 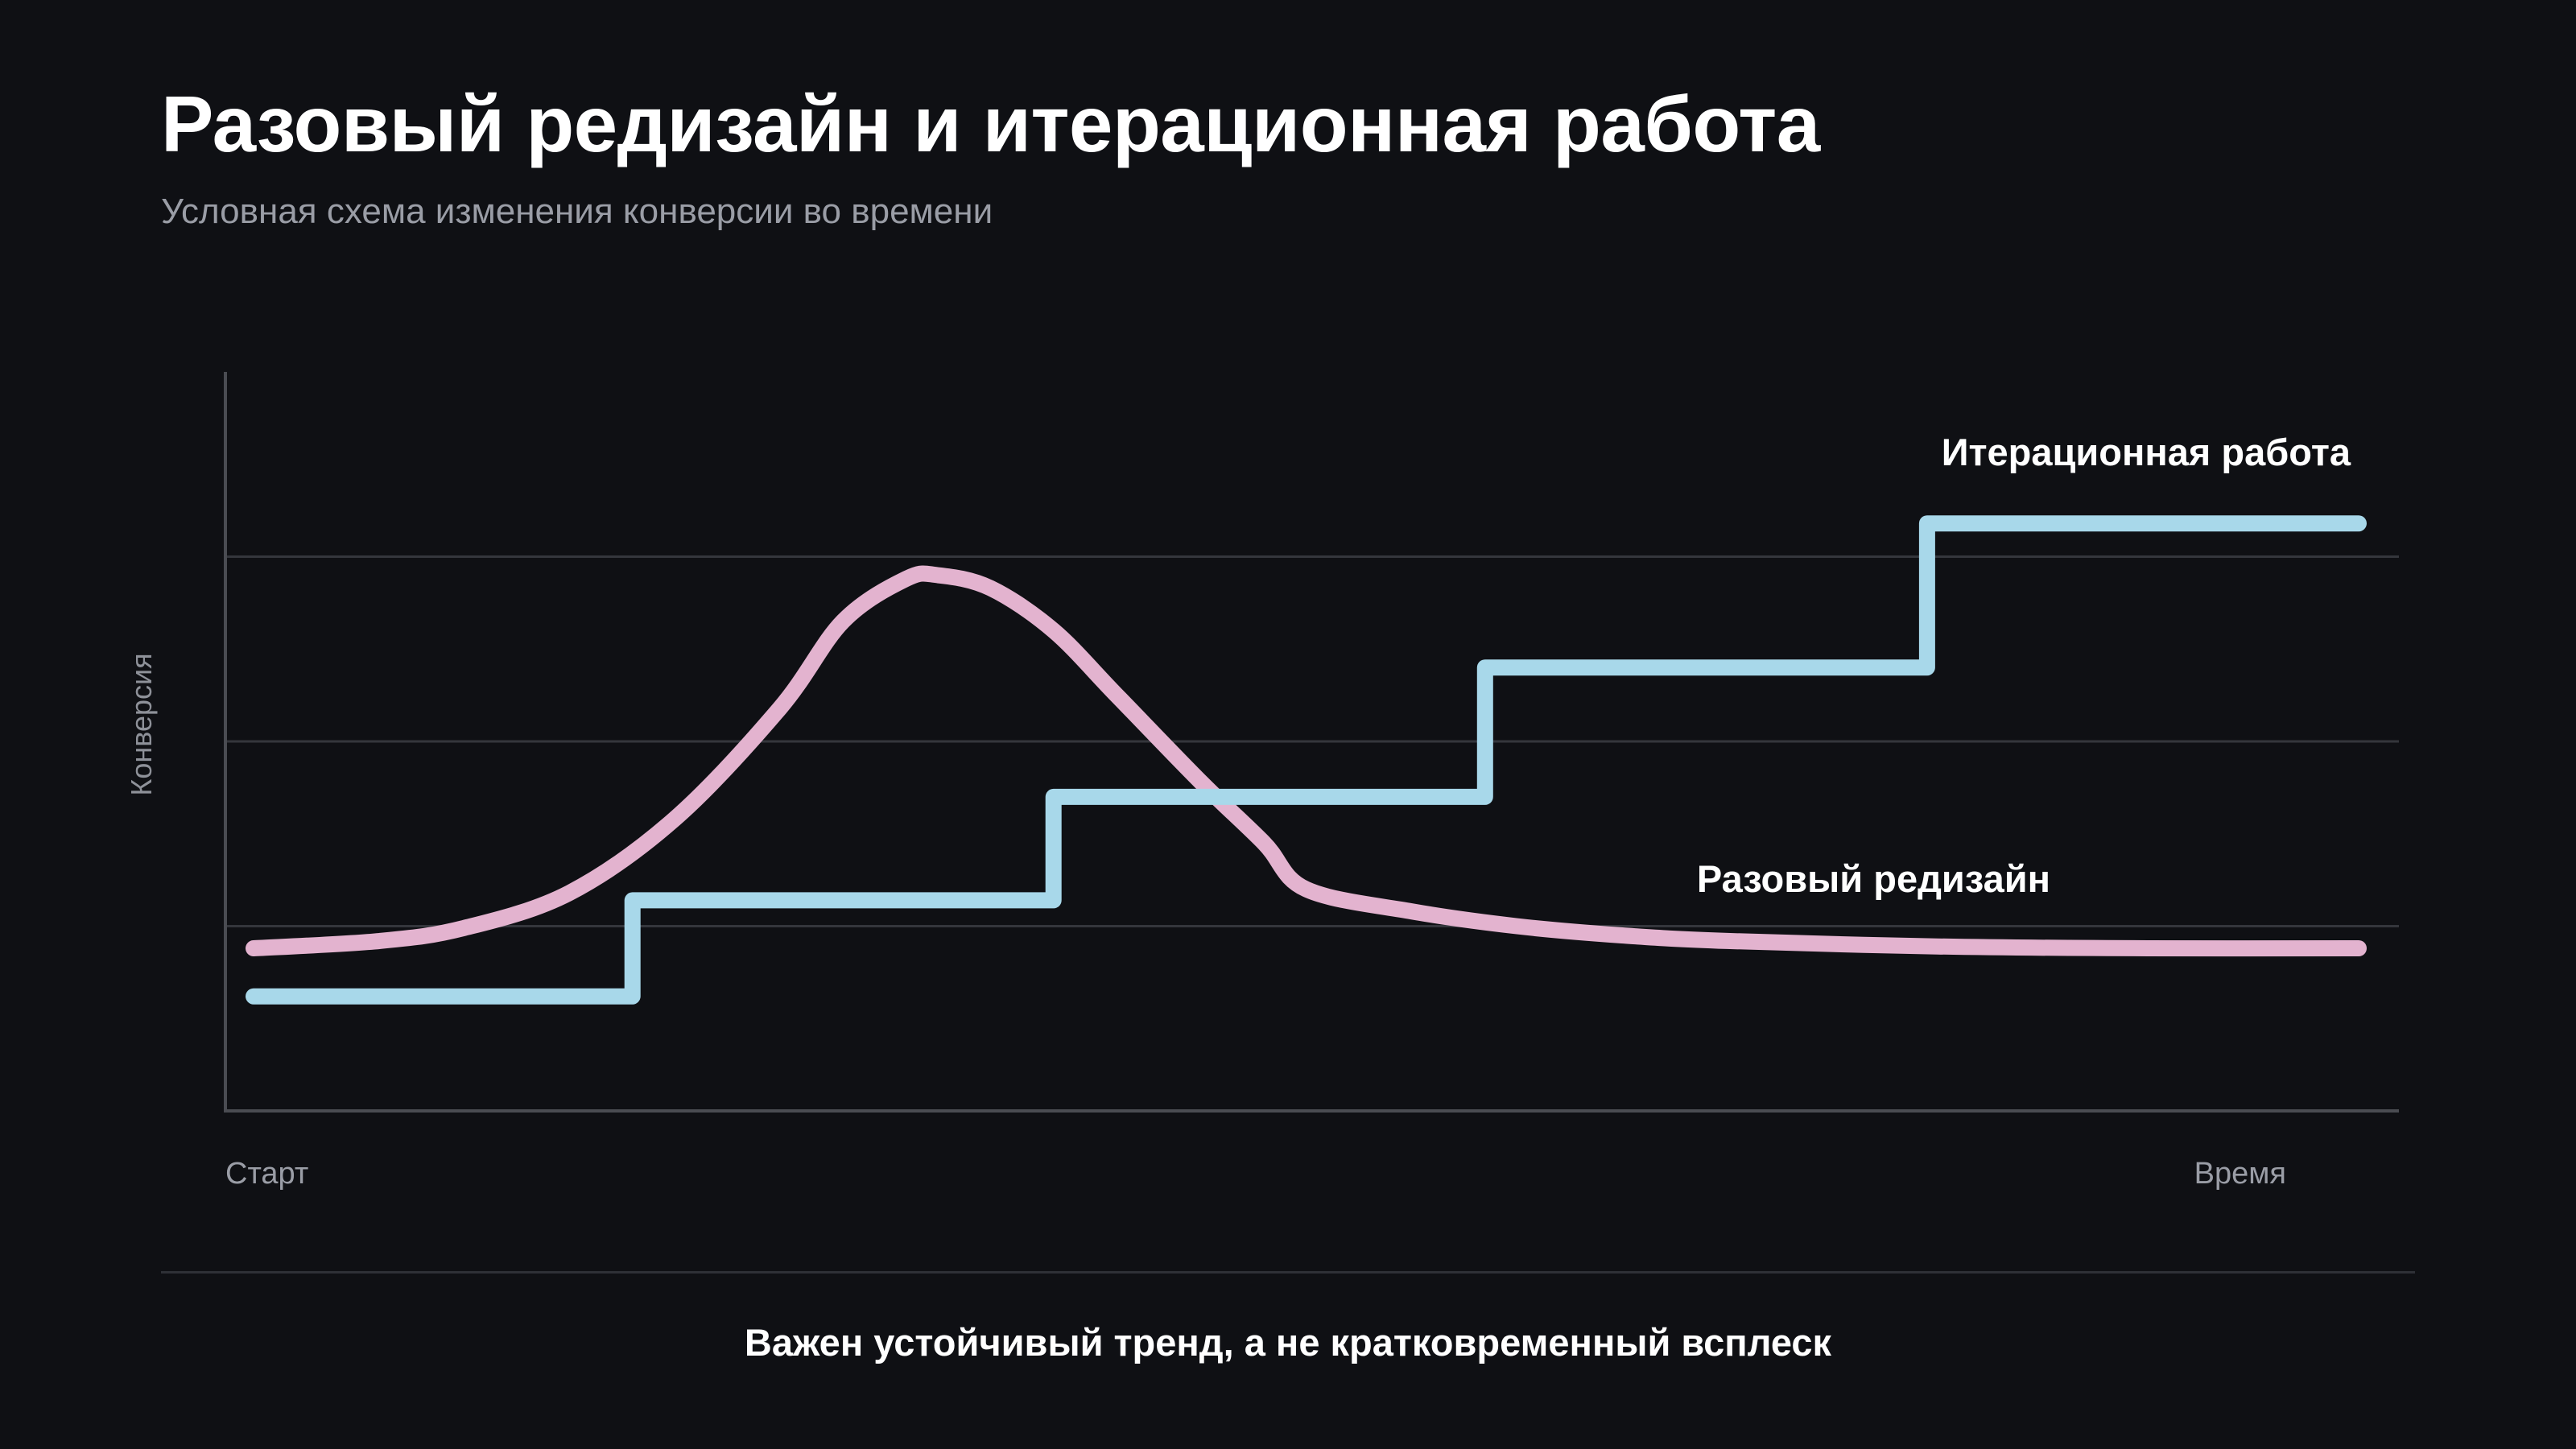 I want to click on x-tick-label-start: Старт, so click(x=266, y=1174).